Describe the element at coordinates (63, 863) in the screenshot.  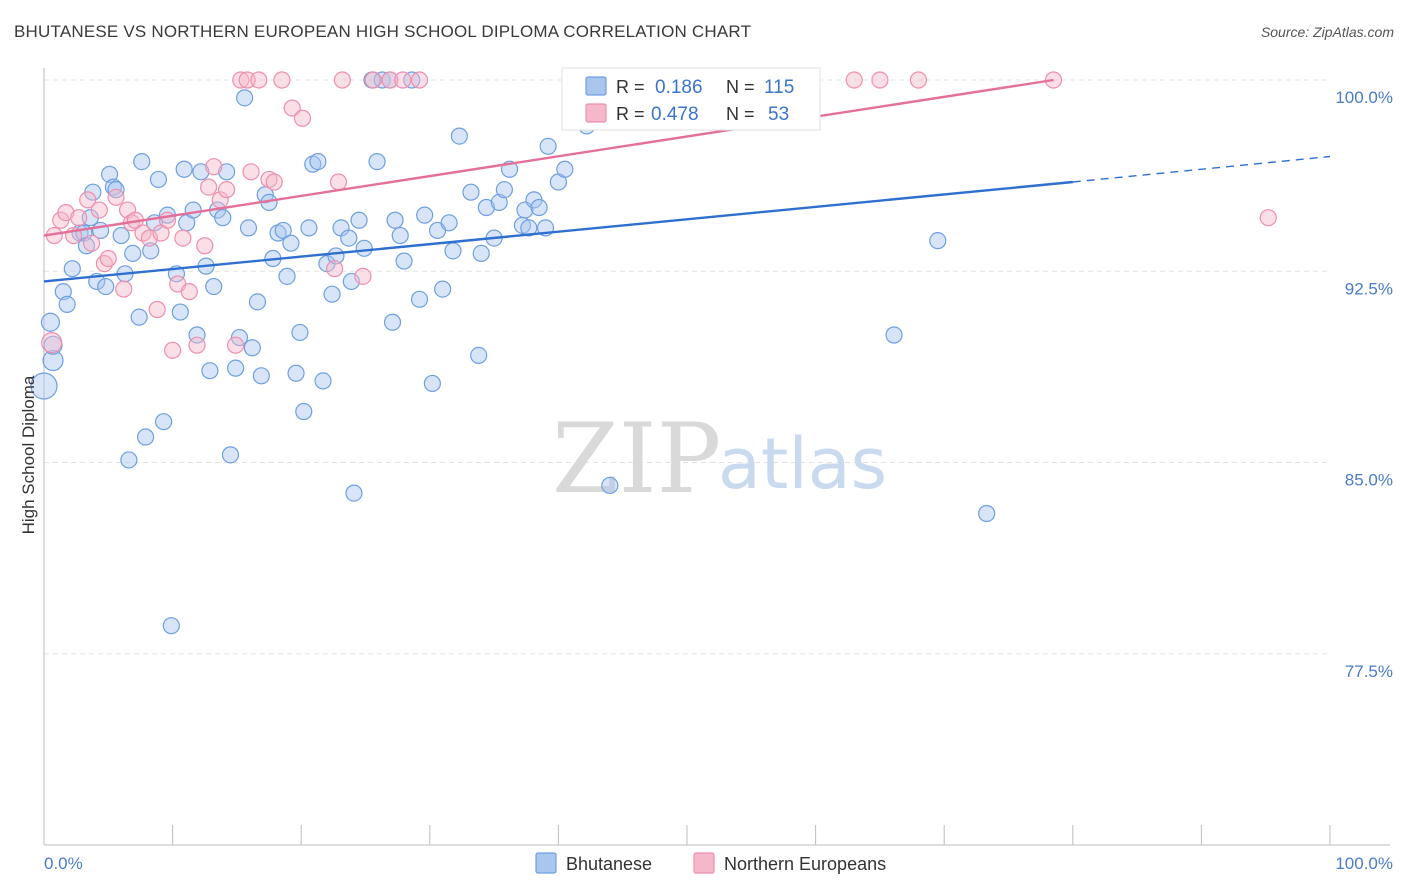
I see `x-tick-label-min: 0.0%` at that location.